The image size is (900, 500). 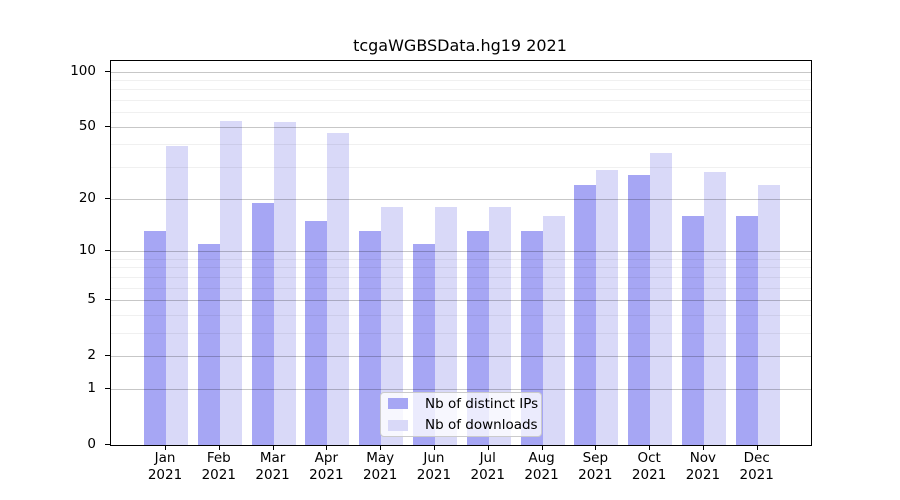 I want to click on x-tick-label: Apr 2021, so click(x=326, y=466).